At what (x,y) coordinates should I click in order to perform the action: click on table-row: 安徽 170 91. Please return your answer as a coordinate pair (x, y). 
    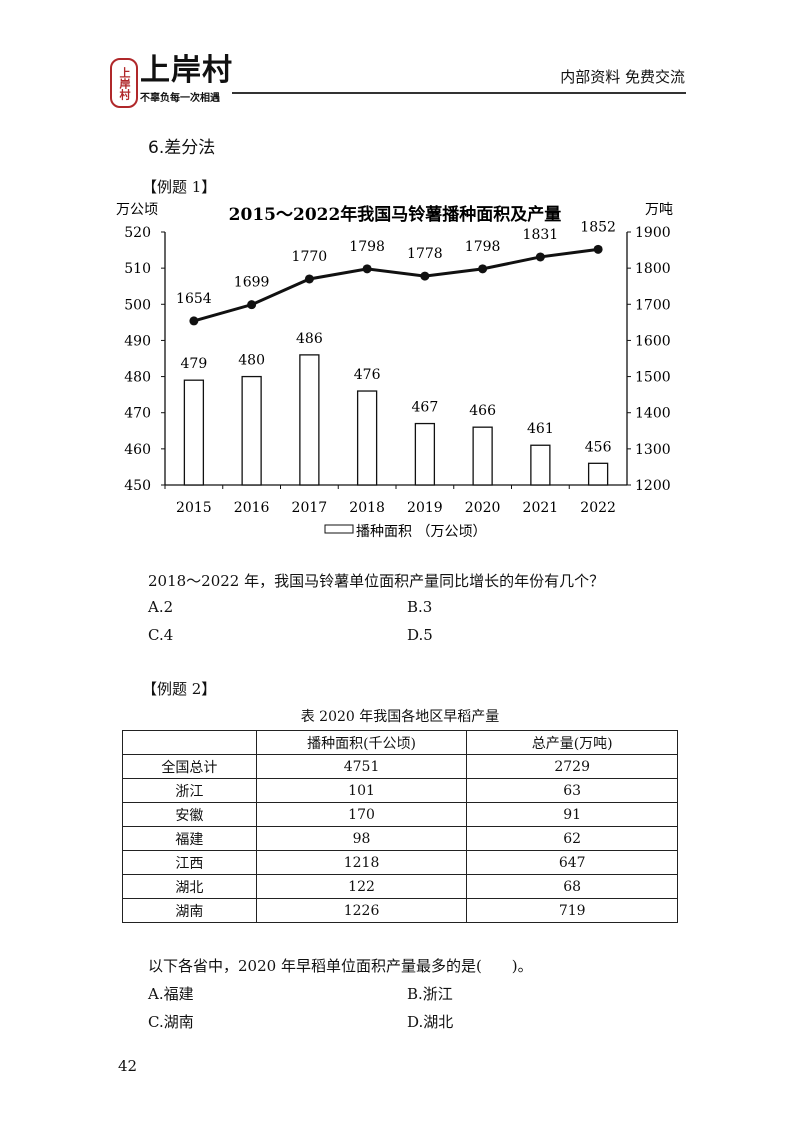
    Looking at the image, I should click on (400, 814).